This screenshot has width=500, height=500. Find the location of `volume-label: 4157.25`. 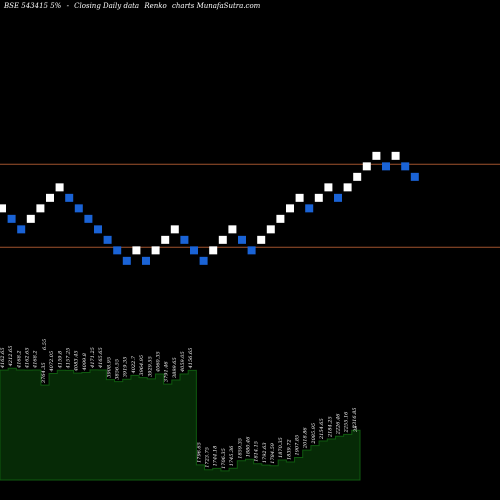

volume-label: 4157.25 is located at coordinates (68, 359).